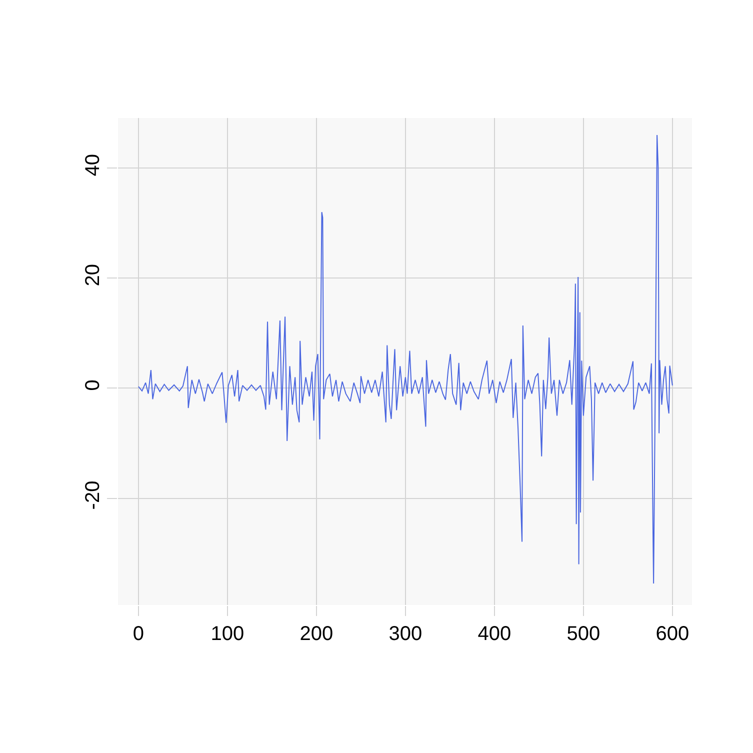 The image size is (753, 753). I want to click on x-tick-label: 100, so click(227, 634).